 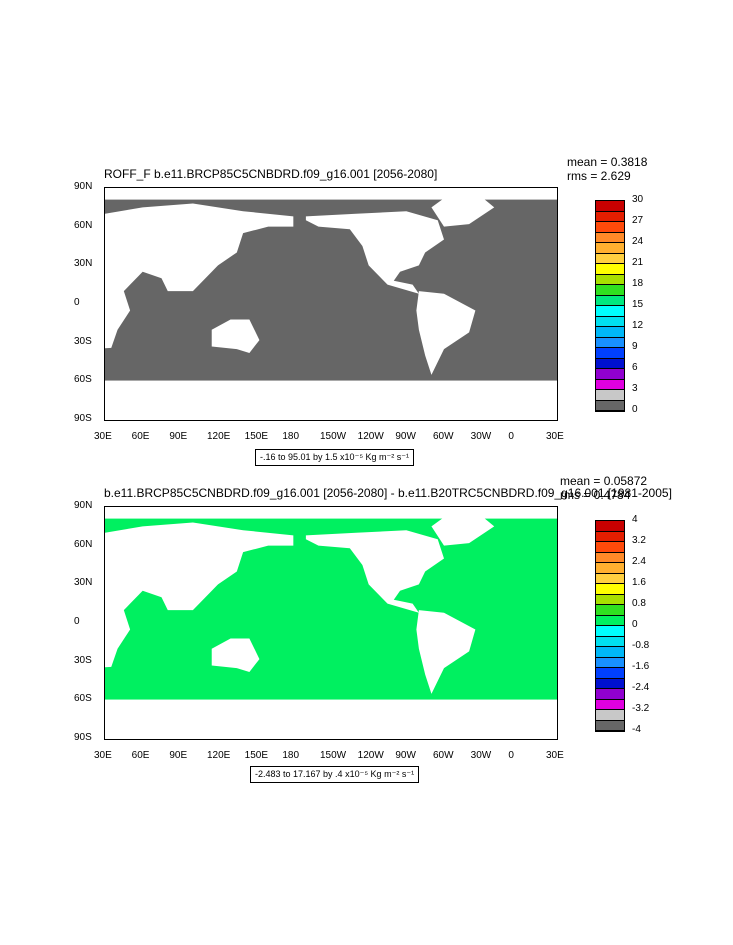 I want to click on unit-label: -2.483 to 17.167 by .4 x10⁻⁵ Kg m⁻² s⁻¹, so click(x=335, y=774).